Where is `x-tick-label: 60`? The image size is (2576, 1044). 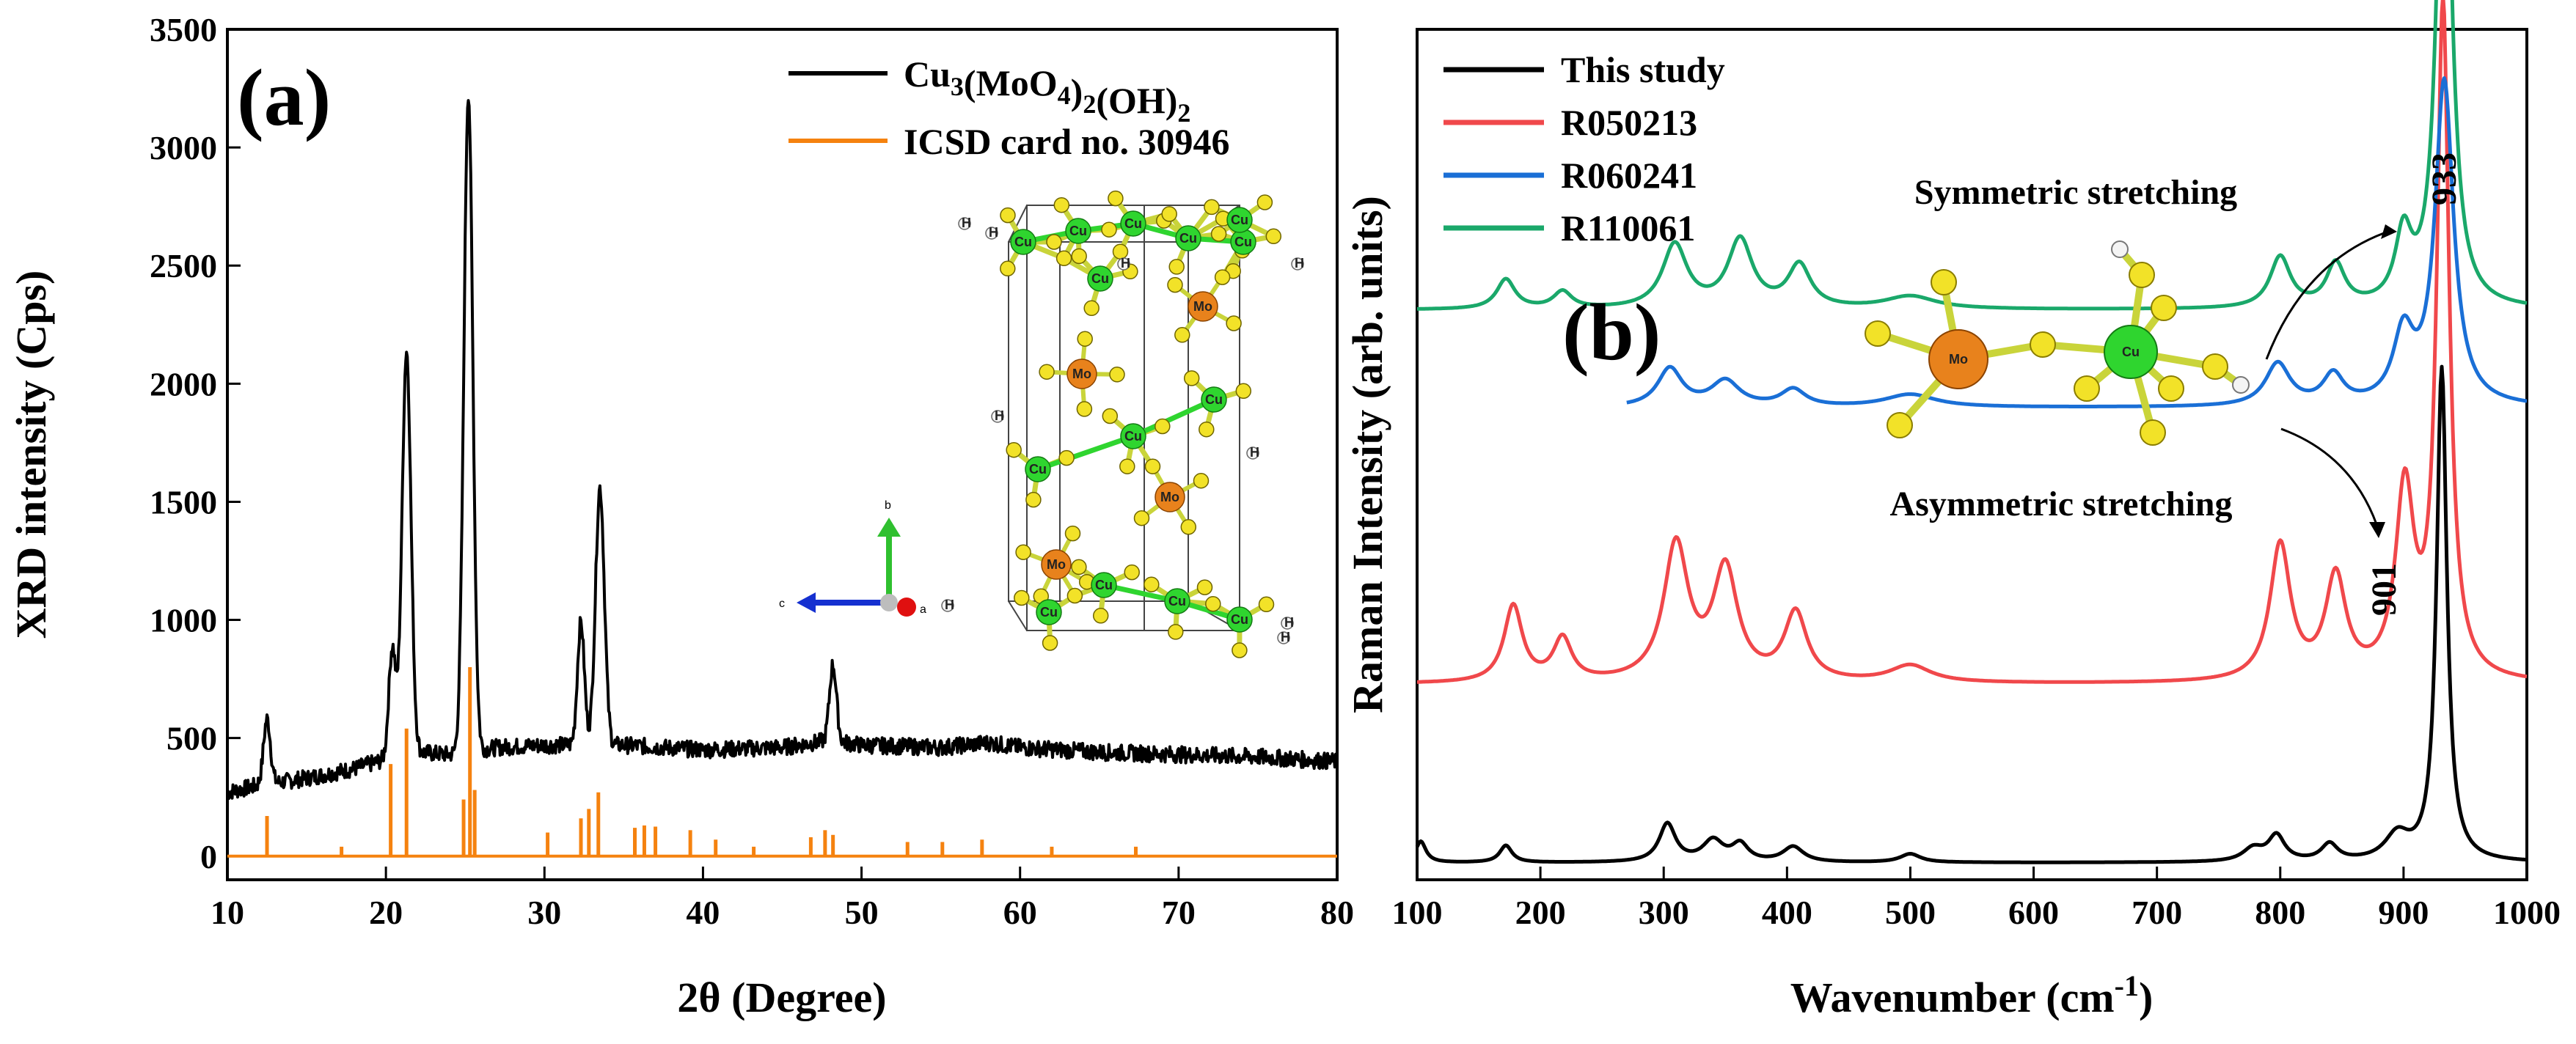
x-tick-label: 60 is located at coordinates (1020, 912).